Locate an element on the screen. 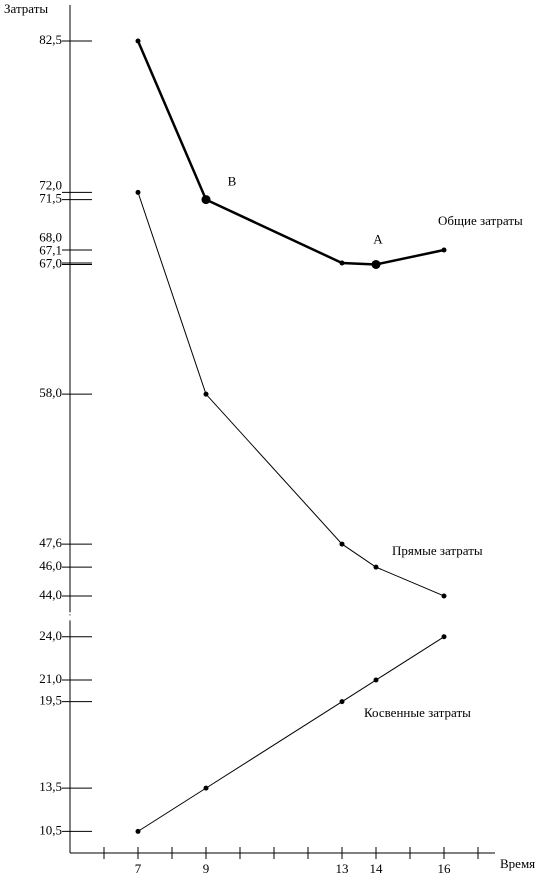  y-tick-label: 19,5 is located at coordinates (50, 700).